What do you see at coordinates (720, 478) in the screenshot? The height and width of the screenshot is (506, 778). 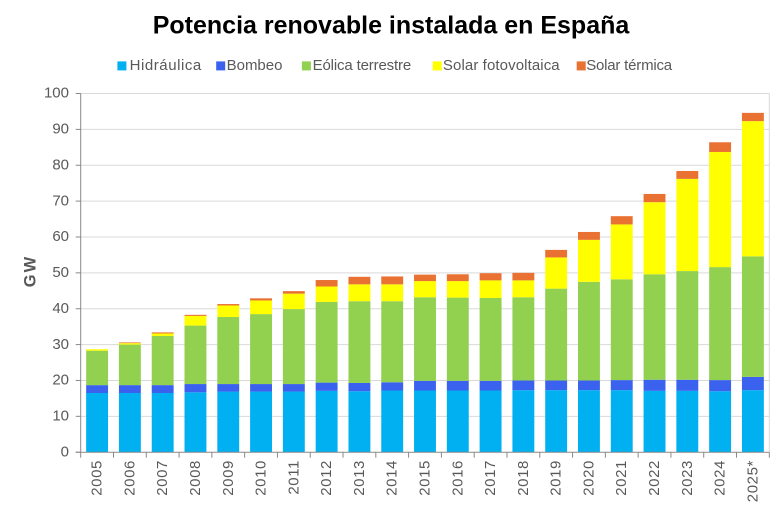 I see `svg-text: 2024` at bounding box center [720, 478].